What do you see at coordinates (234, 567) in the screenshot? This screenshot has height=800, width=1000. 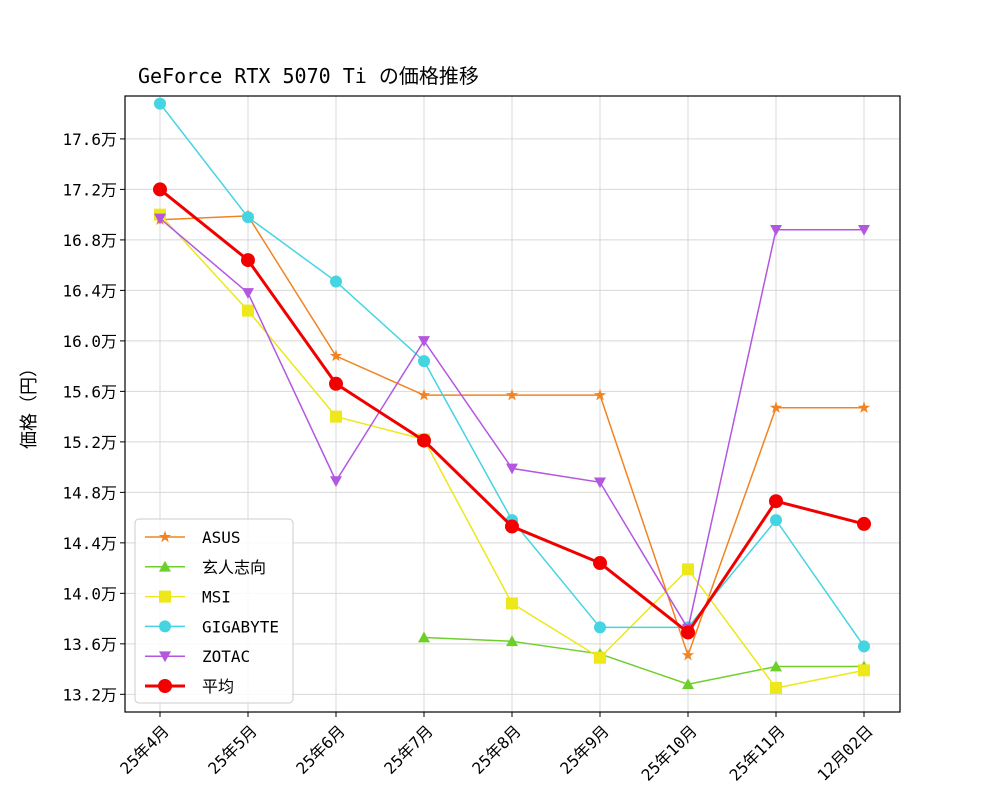 I see `legend-label: 玄人志向` at bounding box center [234, 567].